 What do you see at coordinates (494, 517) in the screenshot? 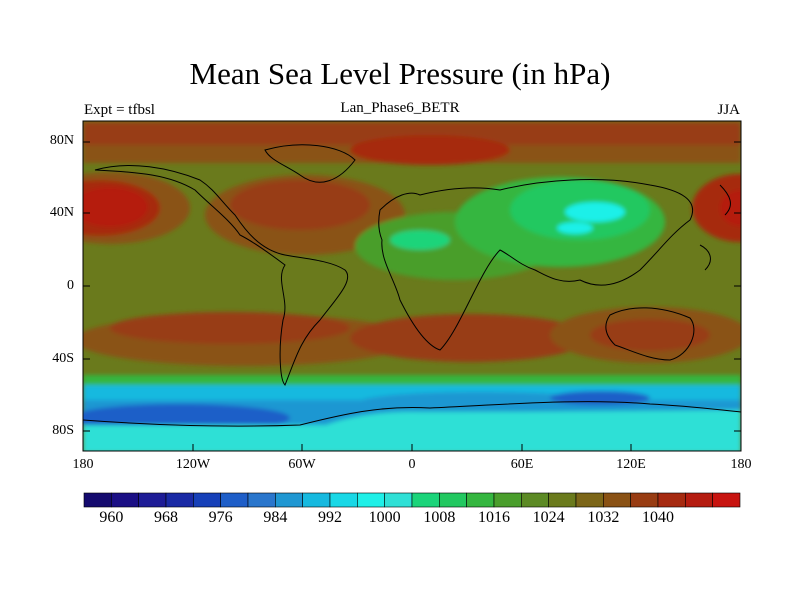
I see `colorbar-label: 1016` at bounding box center [494, 517].